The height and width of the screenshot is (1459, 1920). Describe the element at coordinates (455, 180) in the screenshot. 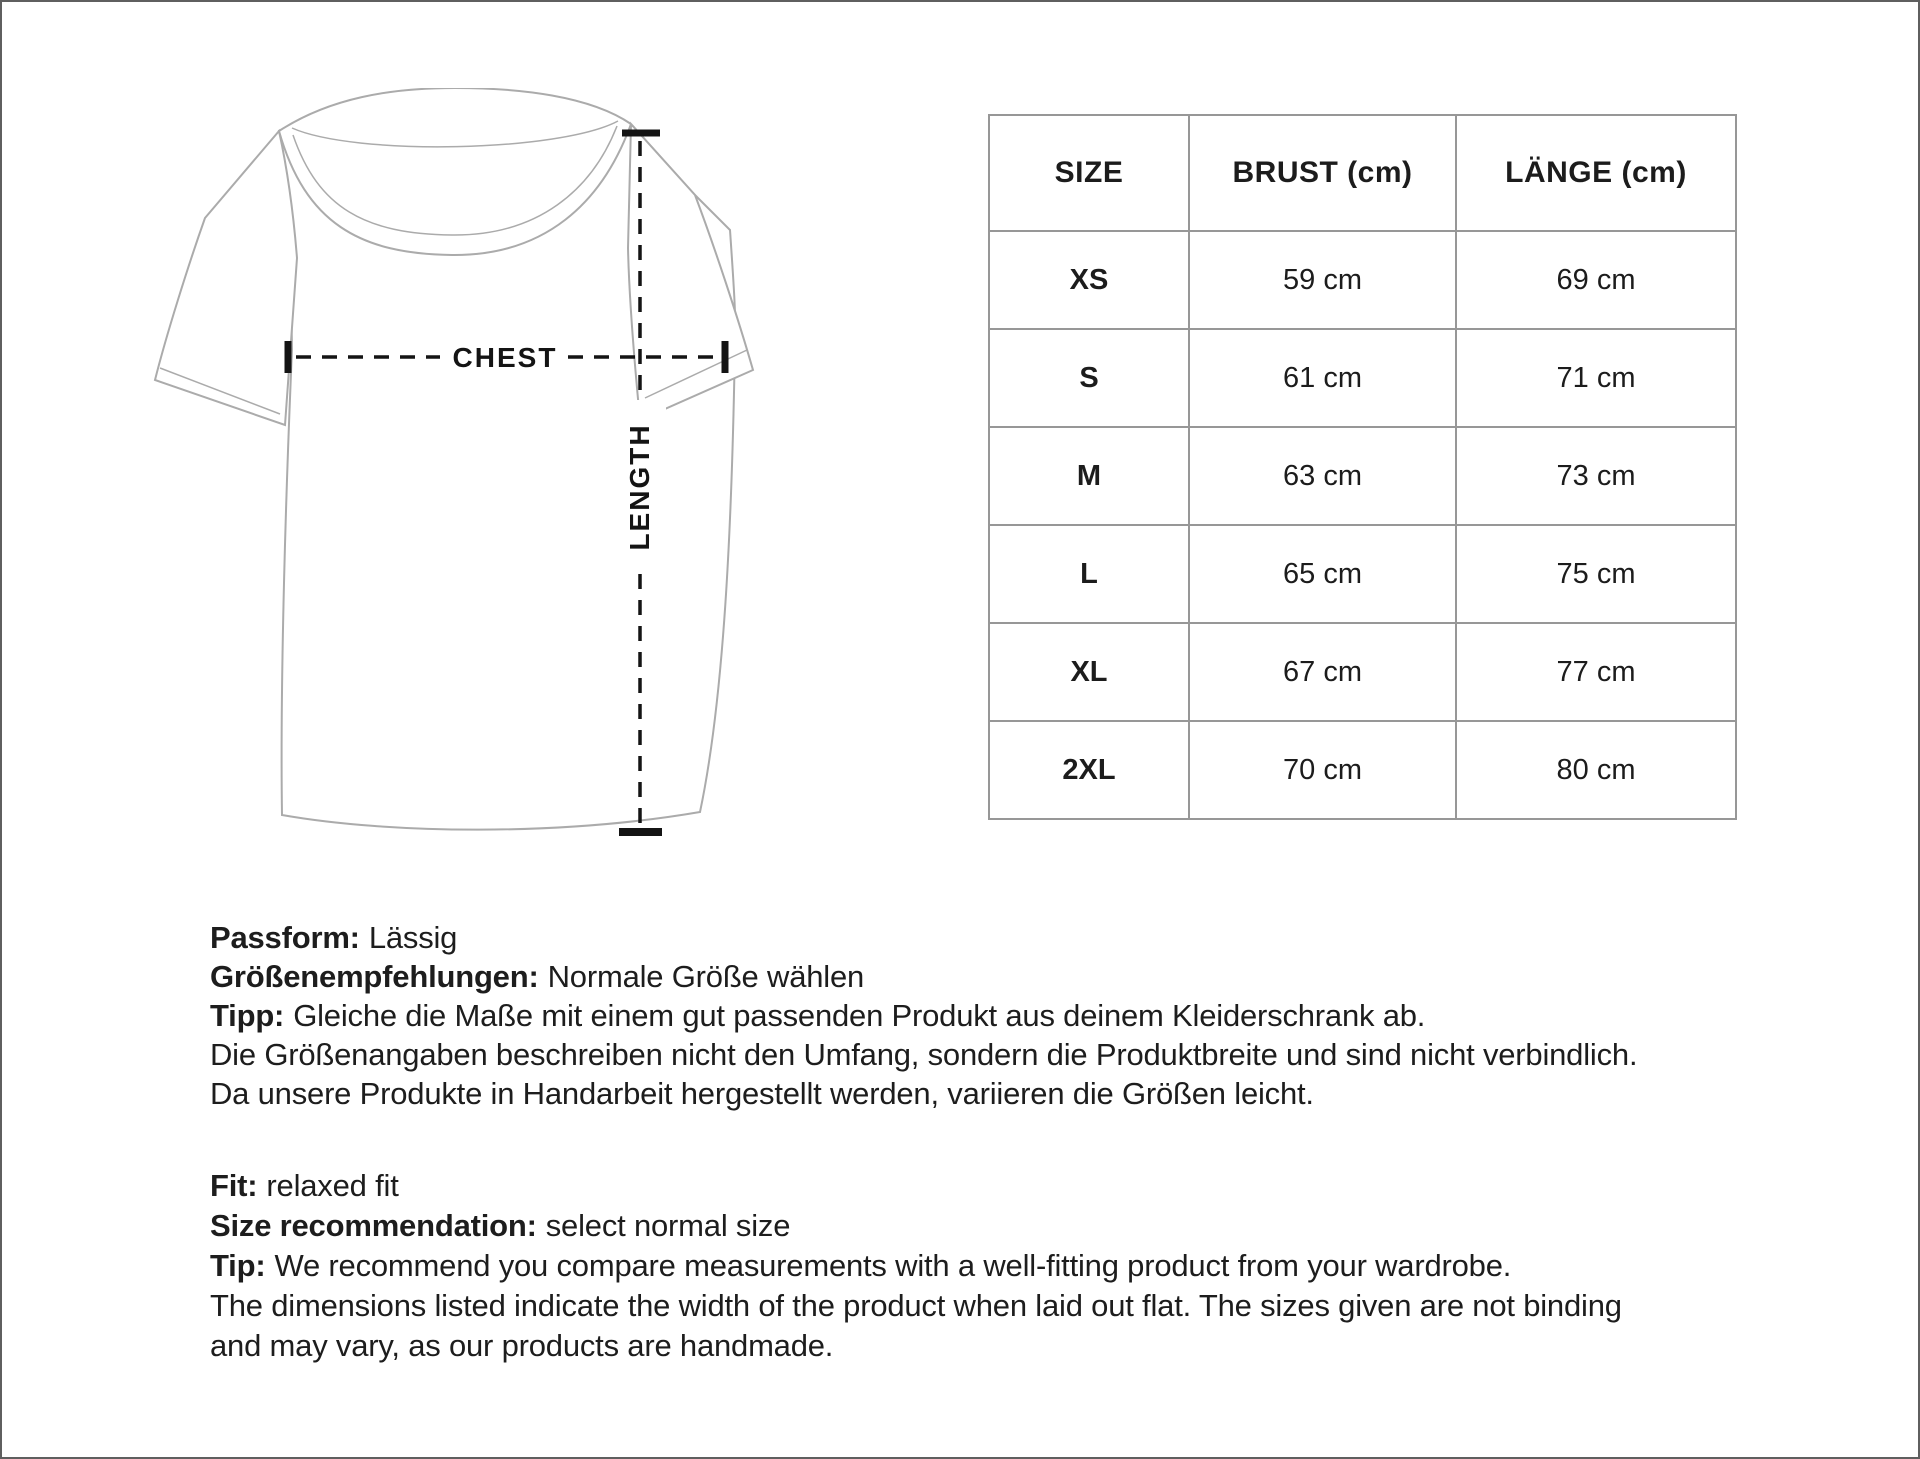

I see `collar-inner-edge` at that location.